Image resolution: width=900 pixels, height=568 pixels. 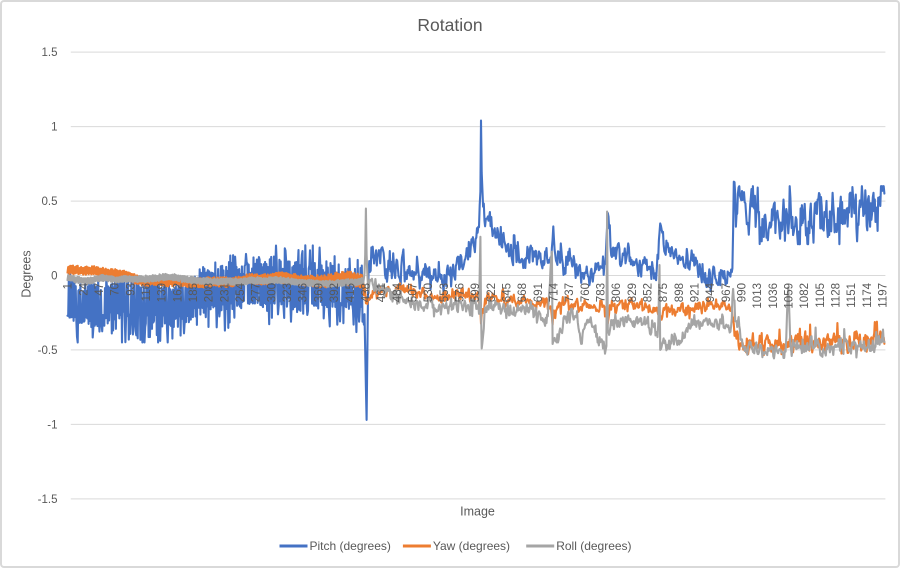 What do you see at coordinates (570, 292) in the screenshot?
I see `svg-text: 737` at bounding box center [570, 292].